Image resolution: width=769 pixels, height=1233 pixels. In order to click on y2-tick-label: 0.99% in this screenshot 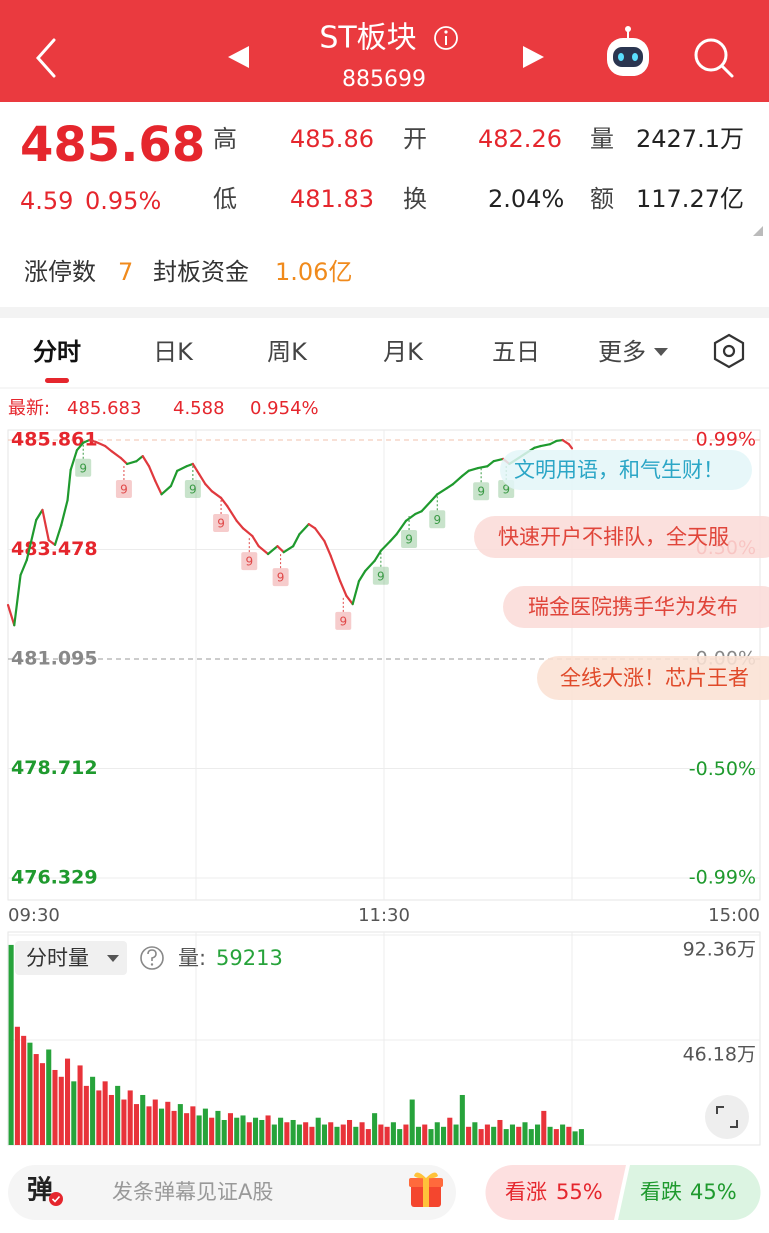, I will do `click(726, 440)`.